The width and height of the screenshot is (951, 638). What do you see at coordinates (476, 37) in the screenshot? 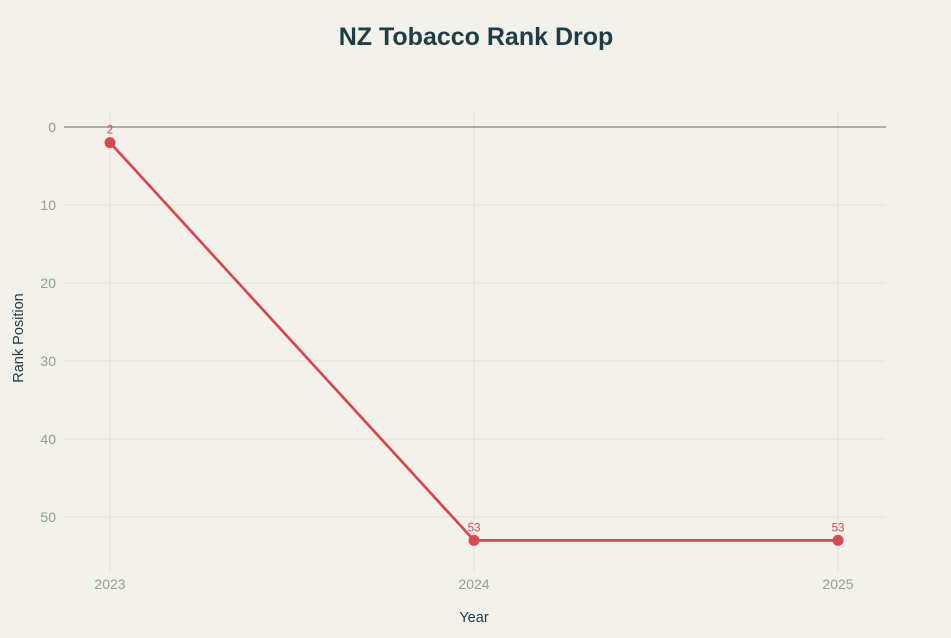
I see `chart-title: NZ Tobacco Rank Drop` at bounding box center [476, 37].